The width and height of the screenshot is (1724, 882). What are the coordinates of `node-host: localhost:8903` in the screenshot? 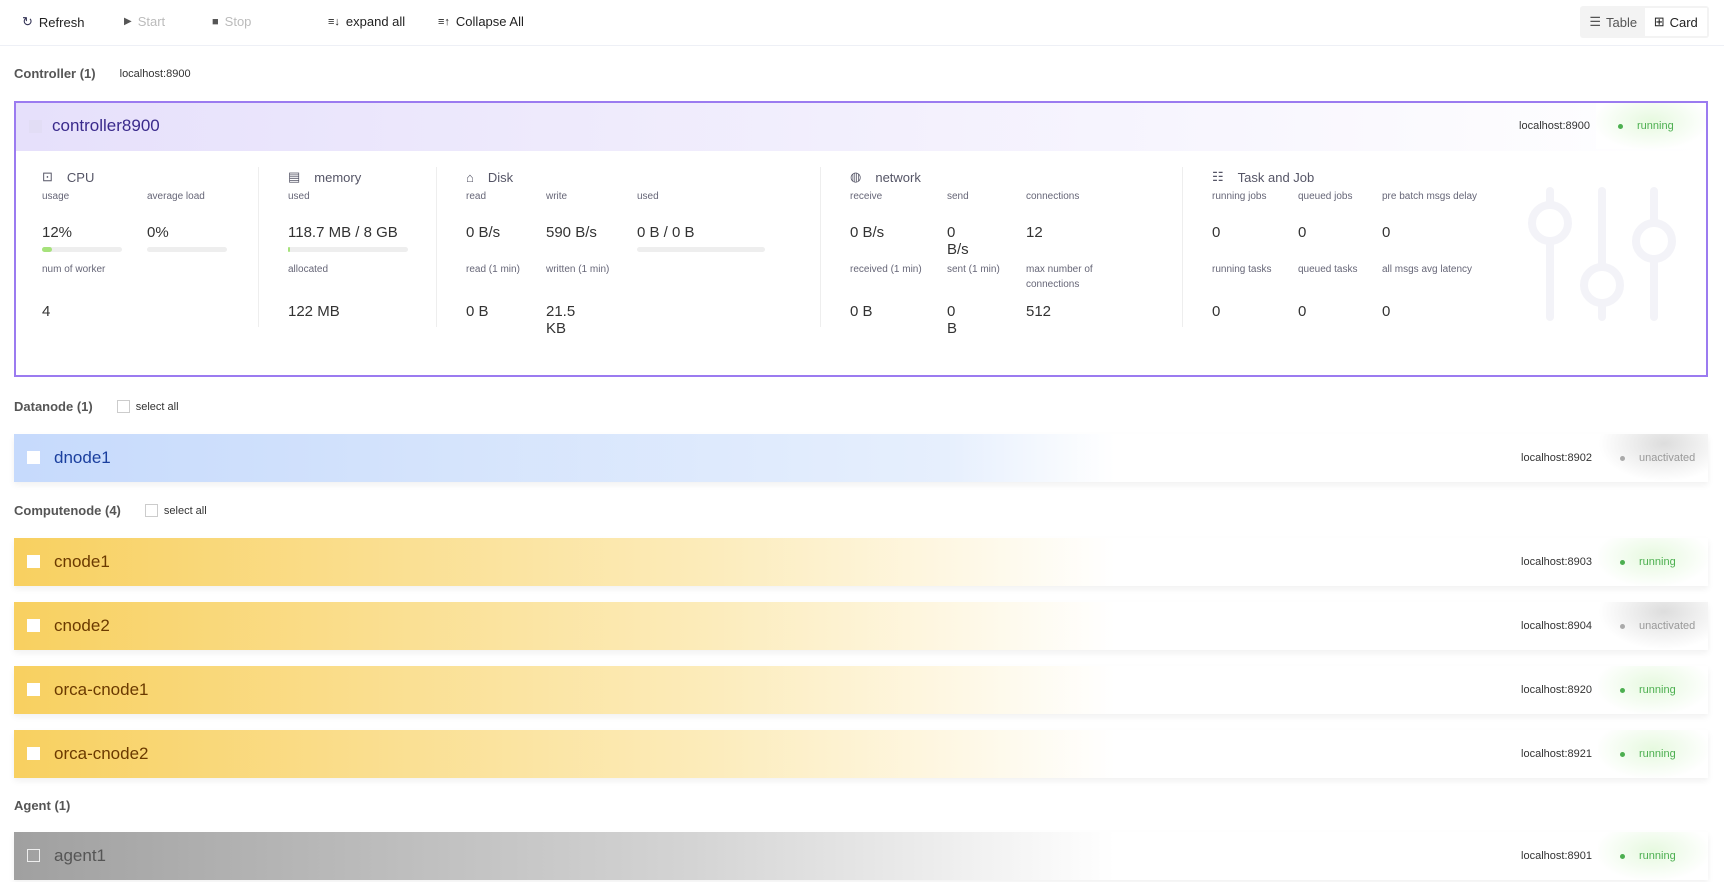 It's located at (1556, 562).